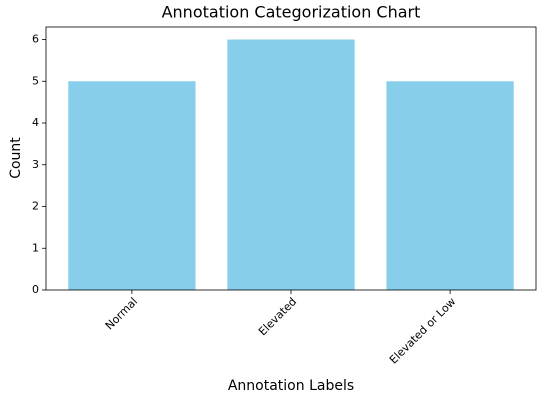 This screenshot has width=550, height=404. What do you see at coordinates (35, 164) in the screenshot?
I see `y-tick-label: 3` at bounding box center [35, 164].